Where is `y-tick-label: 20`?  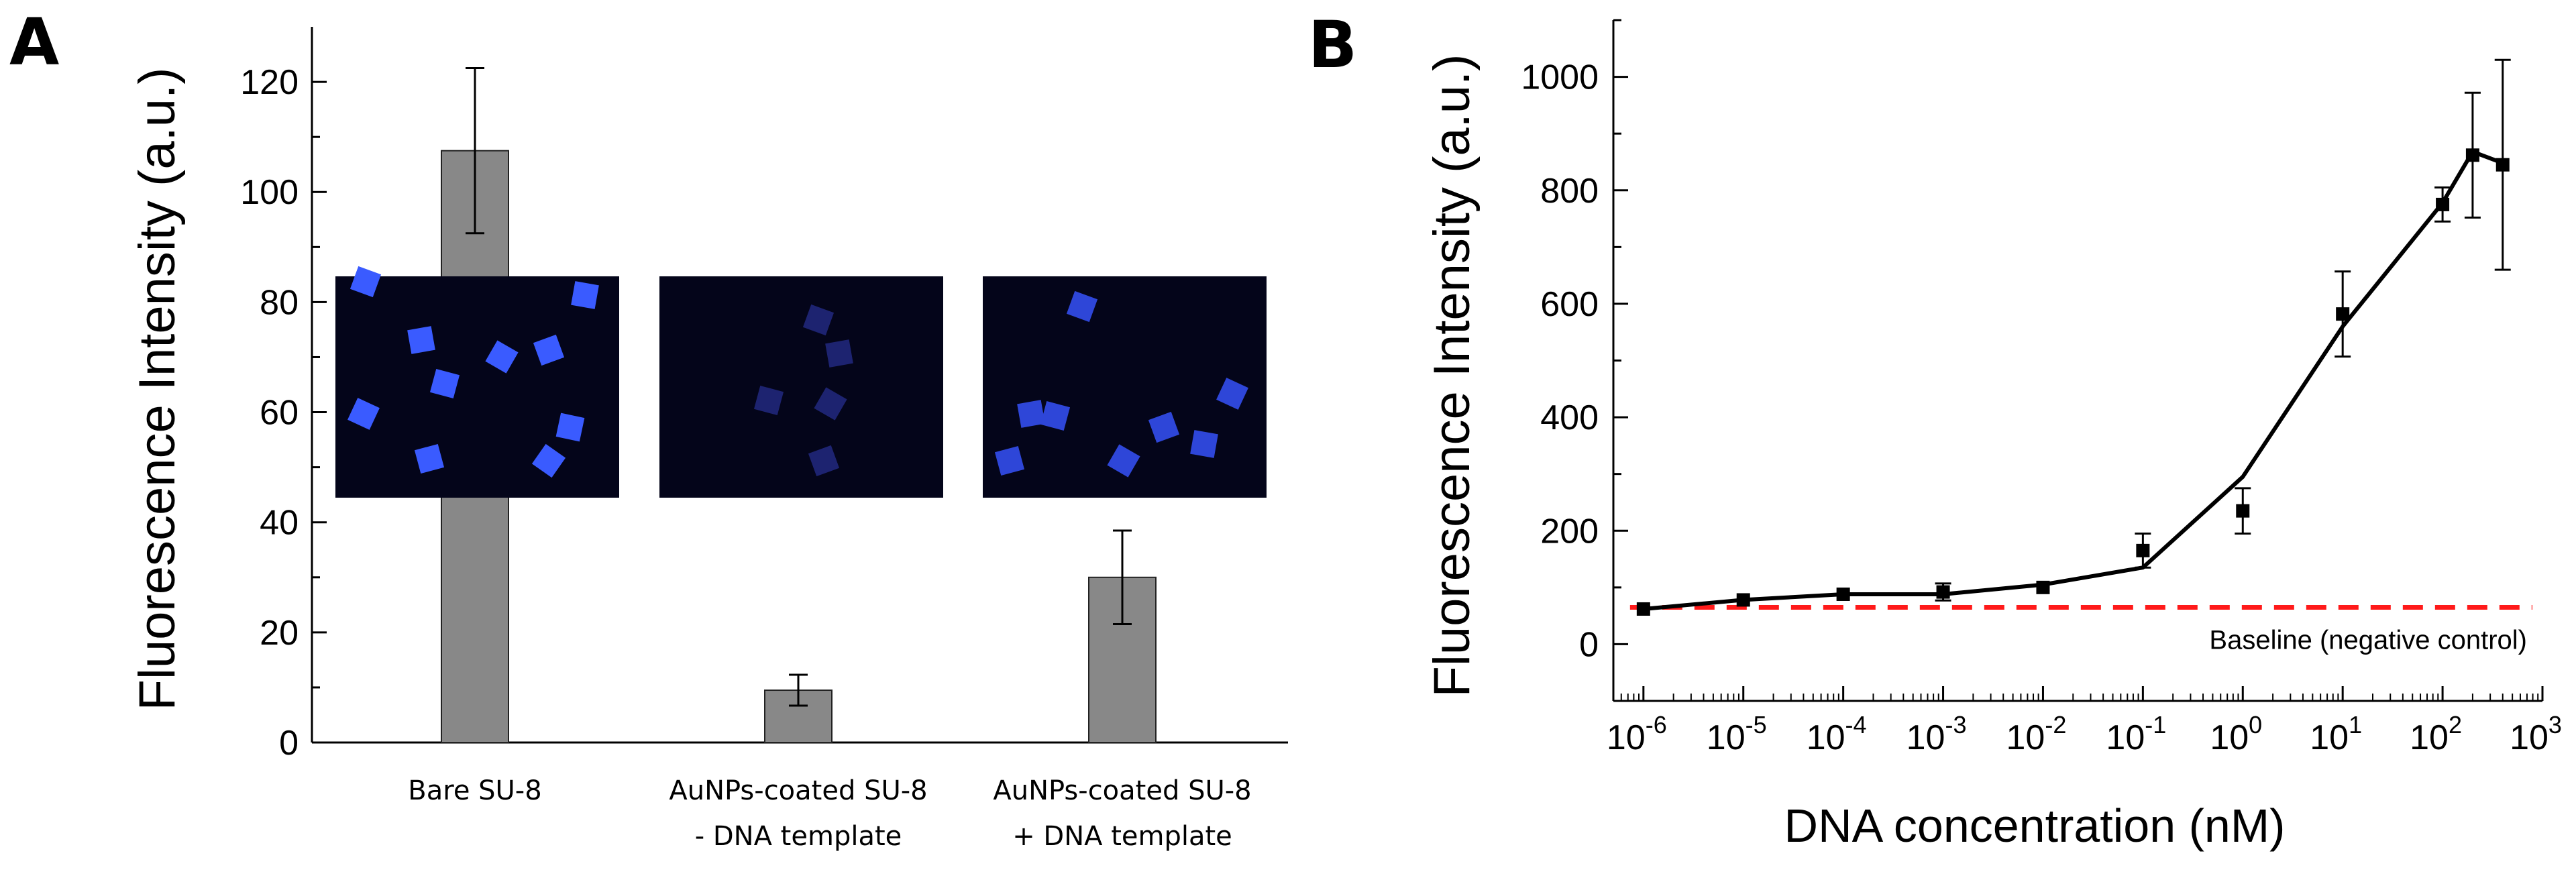
y-tick-label: 20 is located at coordinates (279, 633).